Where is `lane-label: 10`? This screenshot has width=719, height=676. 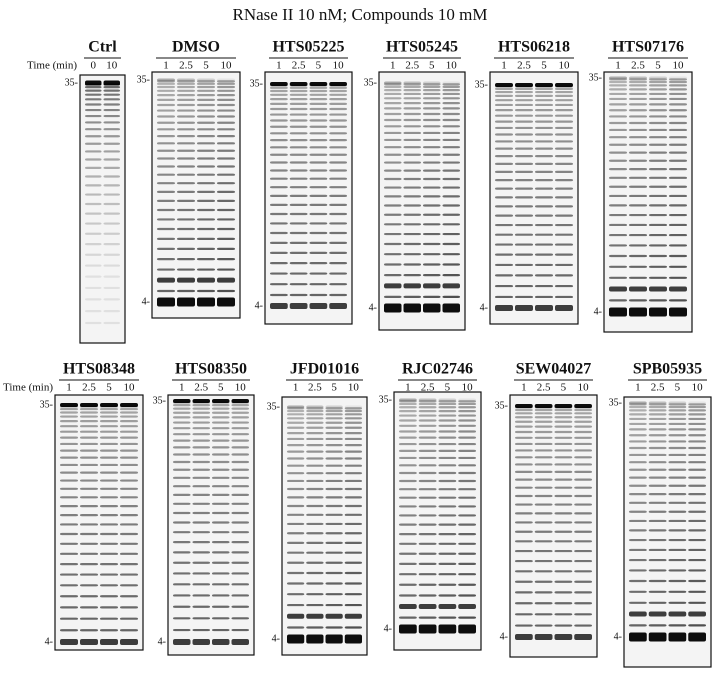 lane-label: 10 is located at coordinates (565, 66).